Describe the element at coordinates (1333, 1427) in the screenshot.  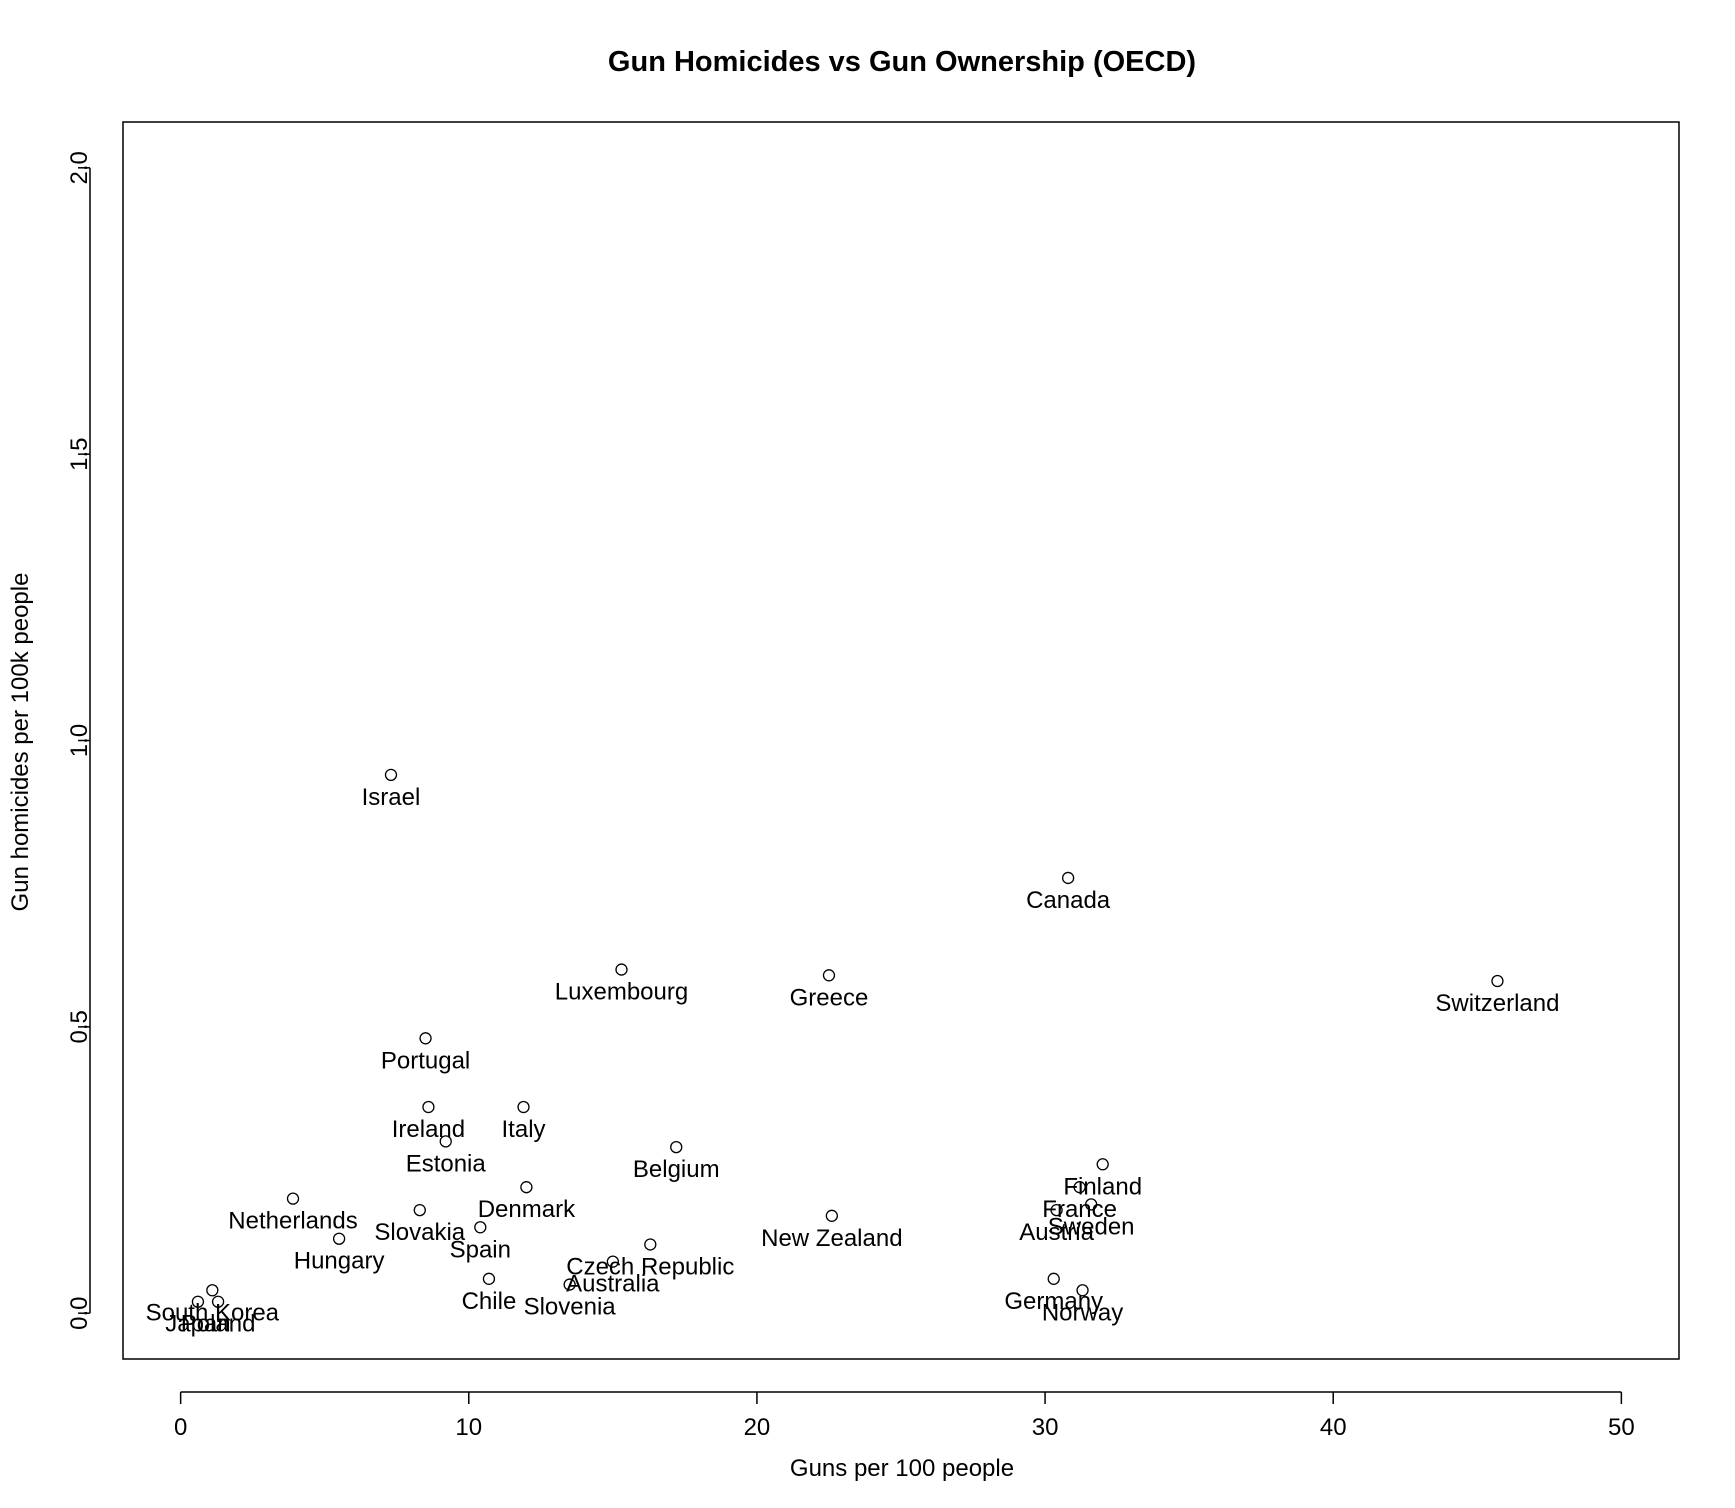
I see `x-tick-label: 40` at that location.